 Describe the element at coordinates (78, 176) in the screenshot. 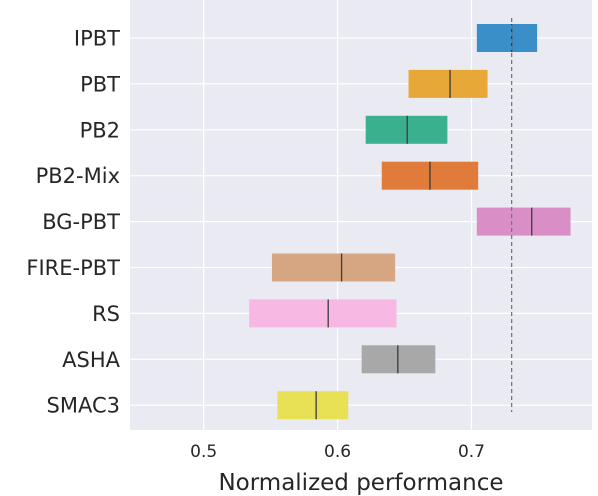

I see `y-tick-label: PB2-Mix` at that location.